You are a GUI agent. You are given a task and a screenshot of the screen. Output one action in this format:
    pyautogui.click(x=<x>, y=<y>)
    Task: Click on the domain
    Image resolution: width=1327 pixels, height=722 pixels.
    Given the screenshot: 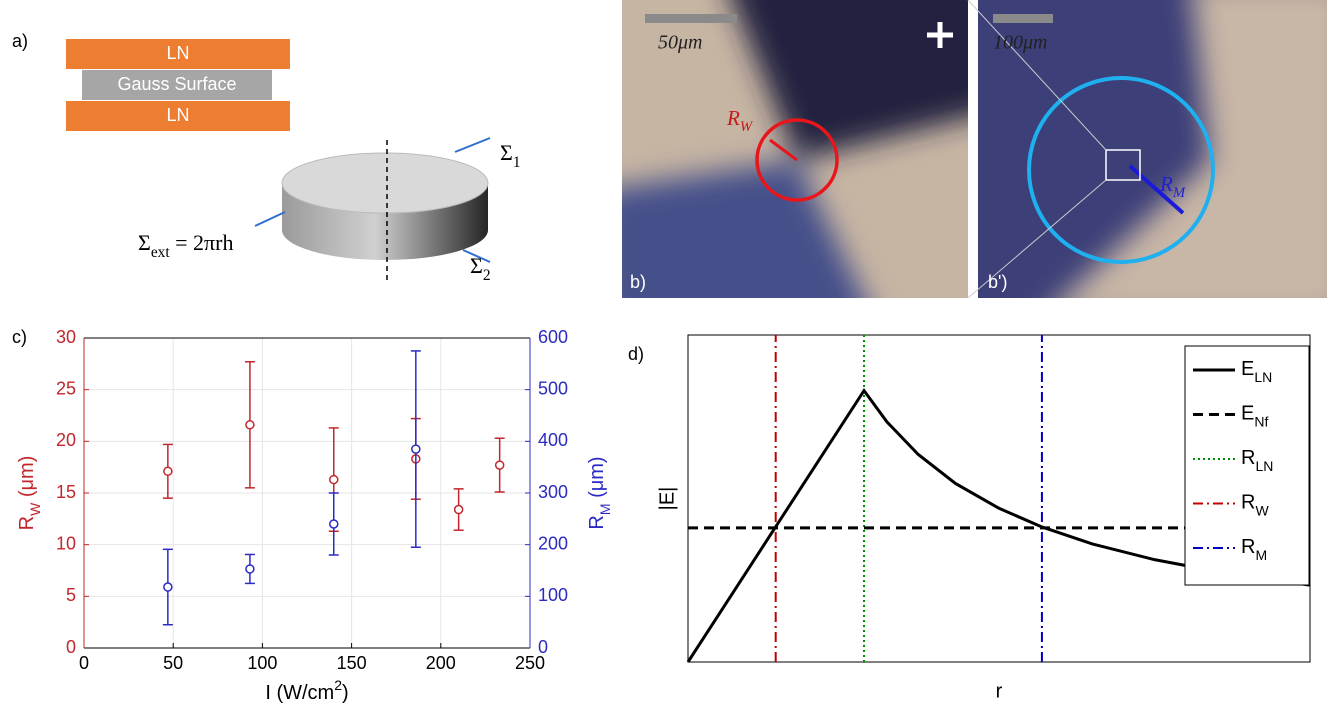 What is the action you would take?
    pyautogui.click(x=1195, y=149)
    